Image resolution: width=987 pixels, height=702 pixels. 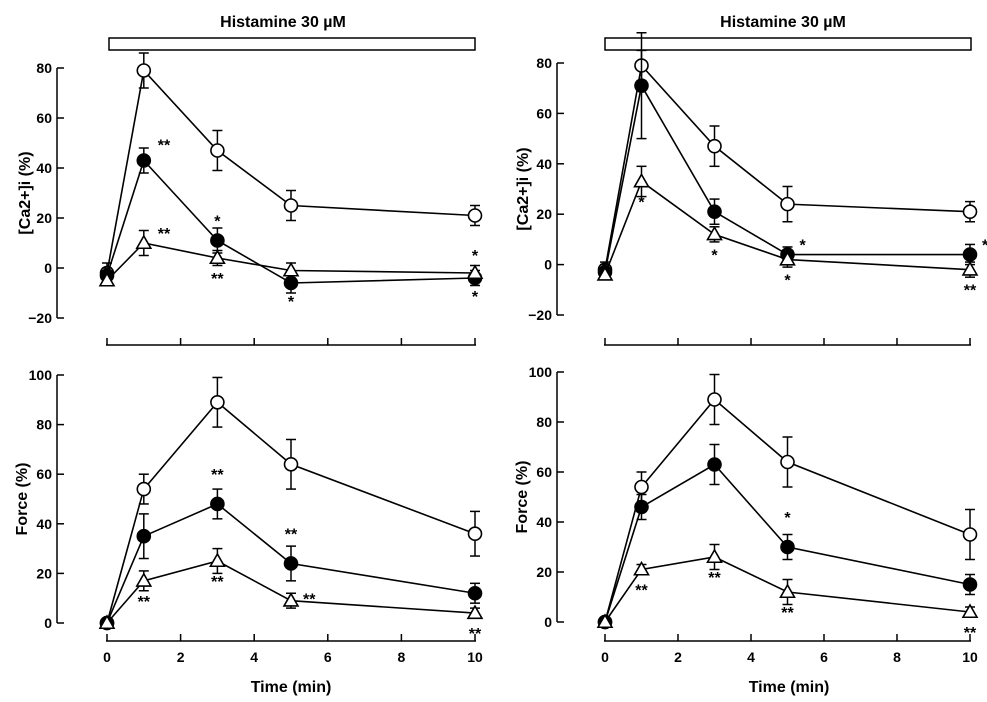 What do you see at coordinates (291, 257) in the screenshot?
I see `series-open-triangle: *****` at bounding box center [291, 257].